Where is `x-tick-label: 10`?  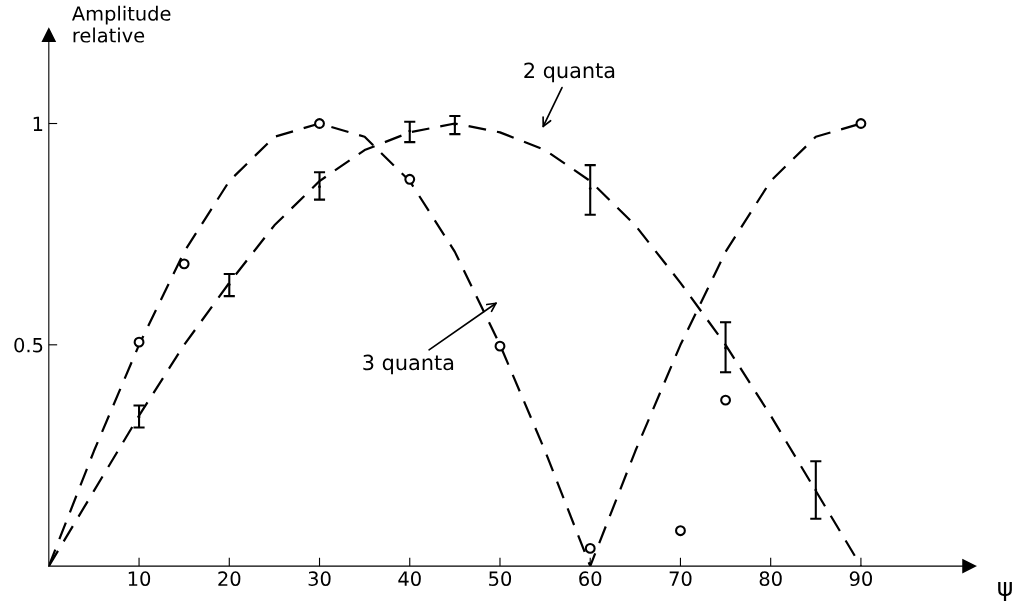 x-tick-label: 10 is located at coordinates (139, 579).